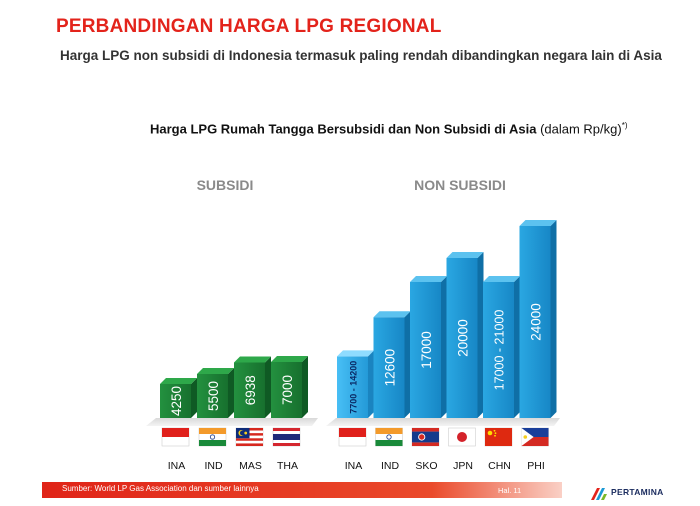 This screenshot has height=506, width=700. Describe the element at coordinates (463, 466) in the screenshot. I see `category-label: JPN` at that location.